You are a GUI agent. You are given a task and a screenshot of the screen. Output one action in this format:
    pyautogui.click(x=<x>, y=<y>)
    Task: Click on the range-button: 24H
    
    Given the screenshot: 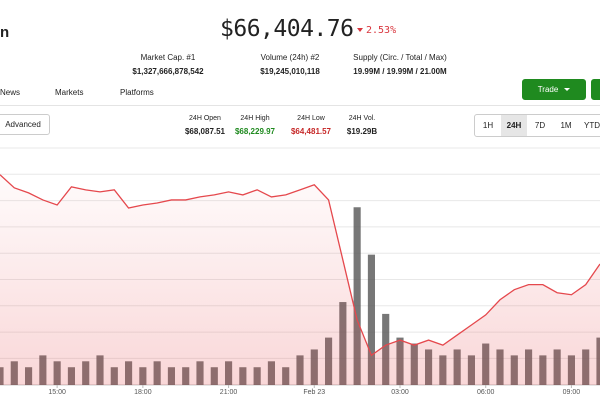 What is the action you would take?
    pyautogui.click(x=514, y=125)
    